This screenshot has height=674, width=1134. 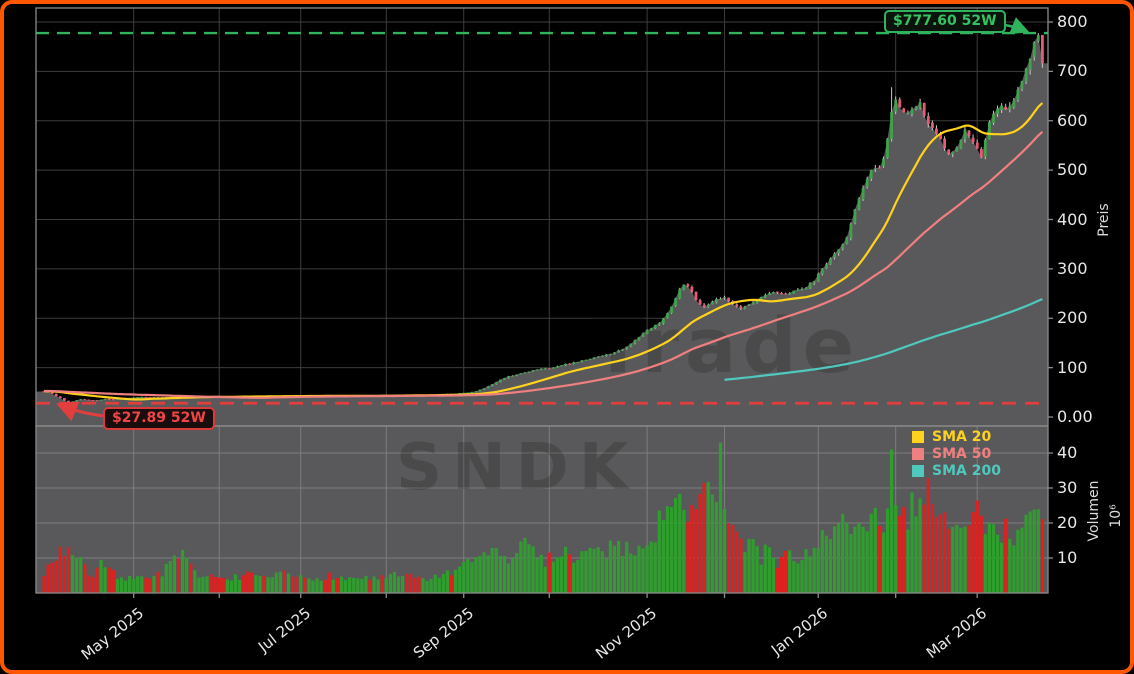 I want to click on ticker-watermark: SNDK, so click(x=517, y=468).